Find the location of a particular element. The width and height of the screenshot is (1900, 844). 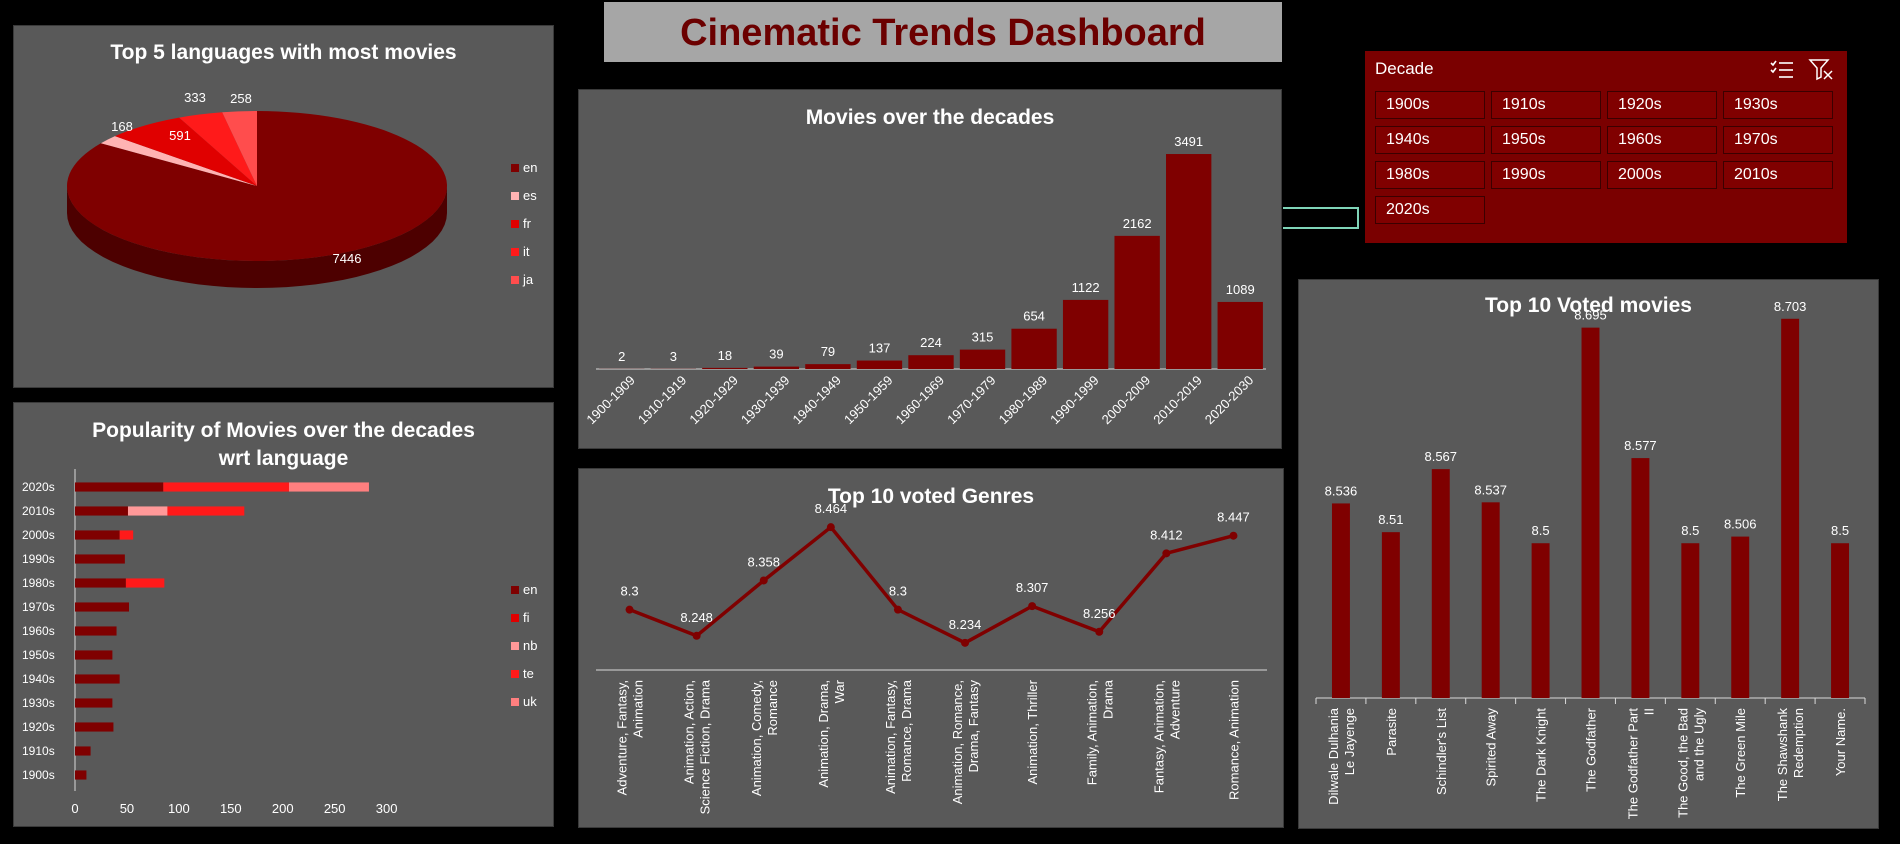

genres-tick-0-0: Adventure, Fantasy, is located at coordinates (622, 737).